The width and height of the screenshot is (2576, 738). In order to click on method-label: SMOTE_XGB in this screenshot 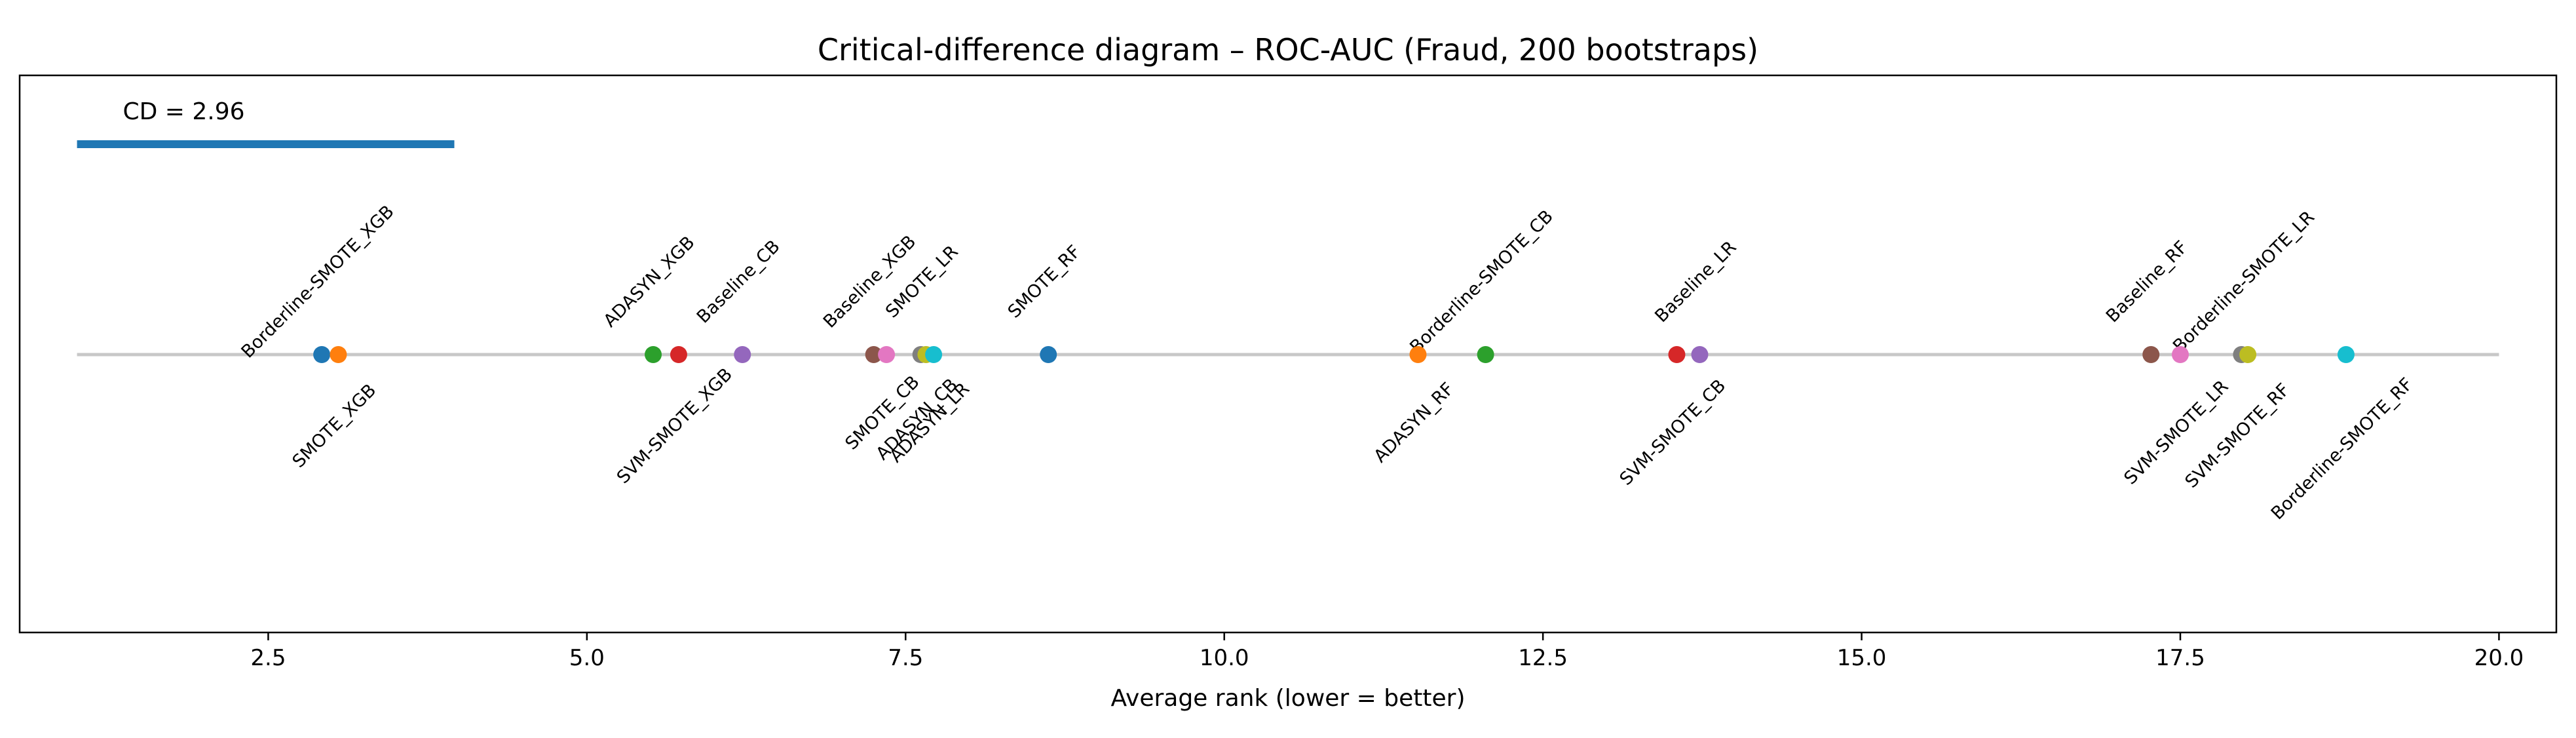, I will do `click(335, 426)`.